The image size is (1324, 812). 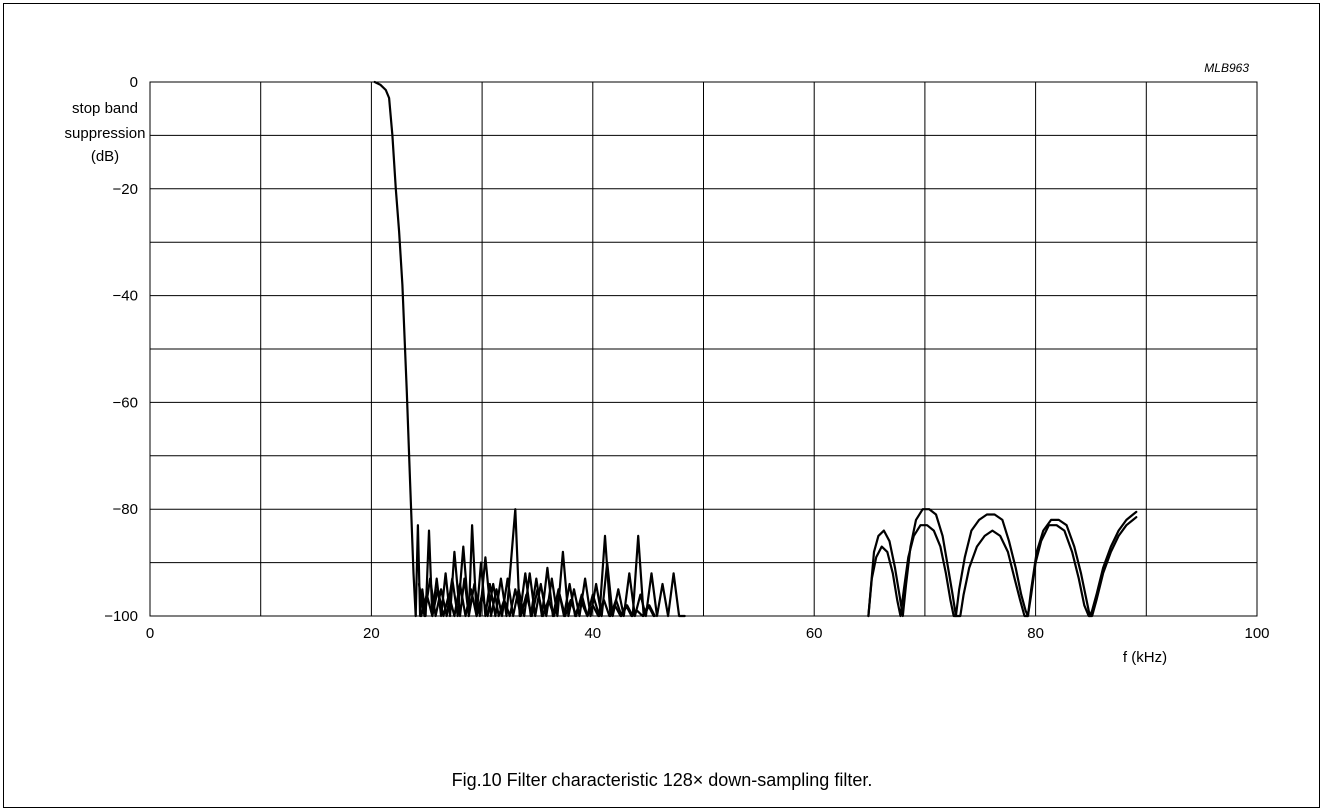 I want to click on y-tick-label: −40, so click(x=125, y=296).